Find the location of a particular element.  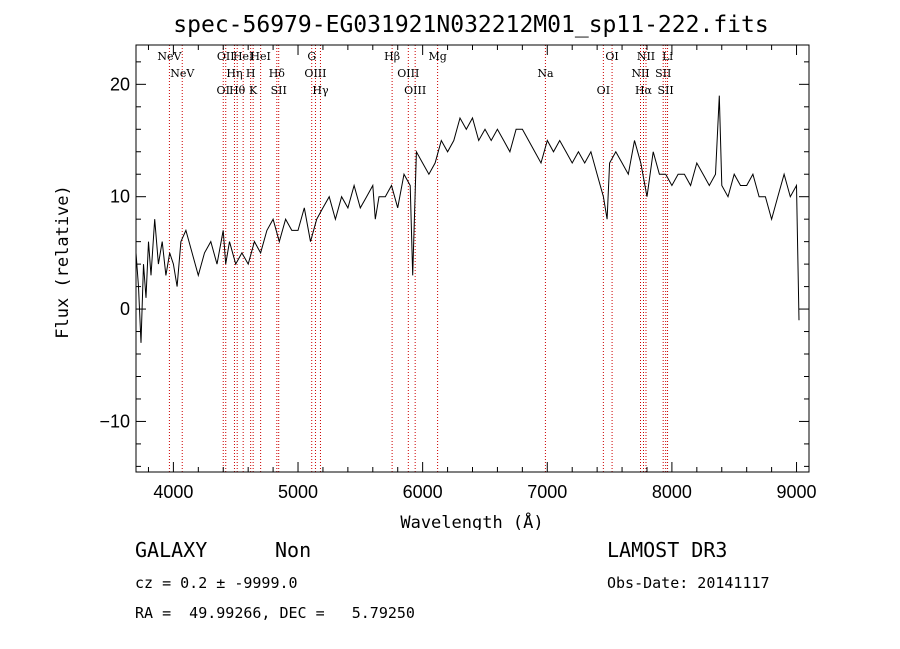

line-label-23: Hα is located at coordinates (644, 90).